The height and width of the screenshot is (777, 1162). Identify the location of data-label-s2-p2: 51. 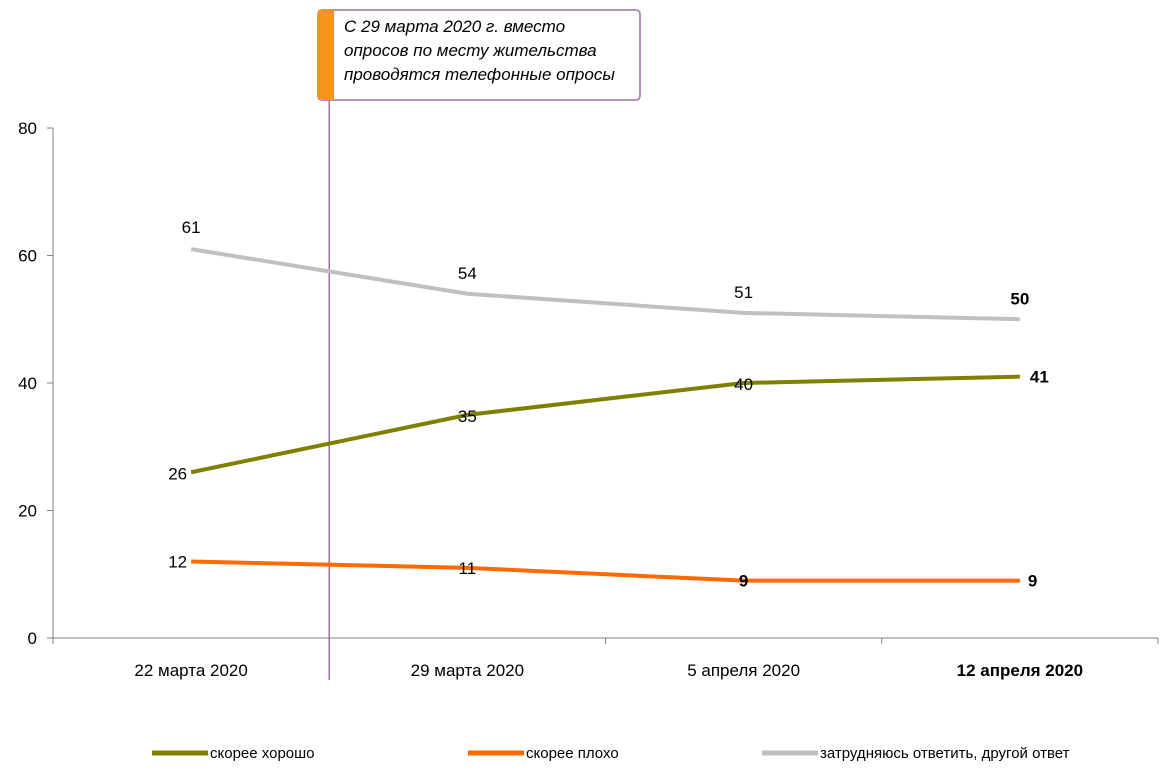
(743, 292).